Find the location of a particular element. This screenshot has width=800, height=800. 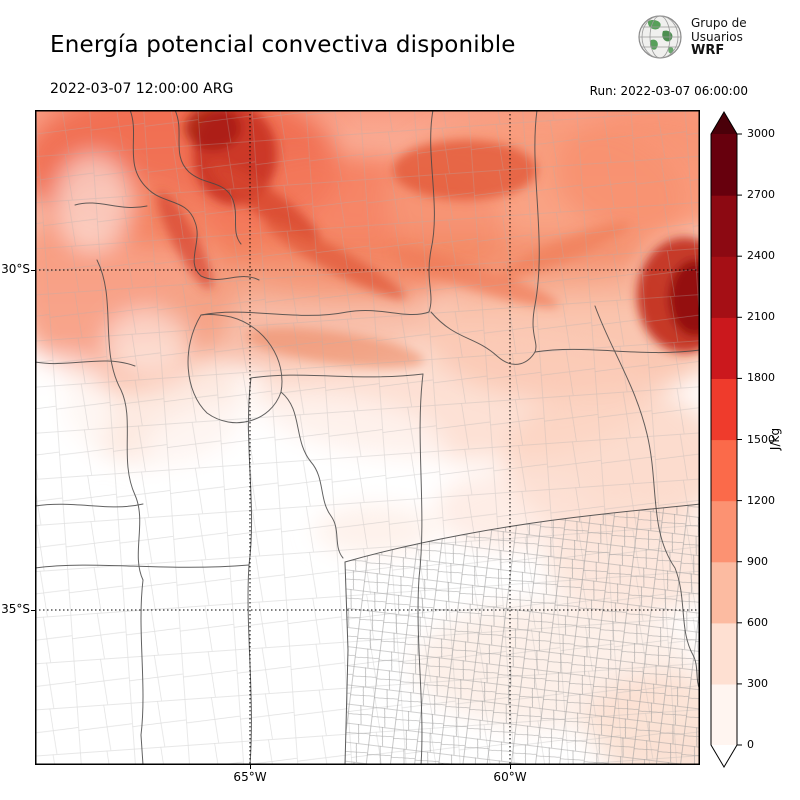

colorbar-tick-label: 0 is located at coordinates (750, 744).